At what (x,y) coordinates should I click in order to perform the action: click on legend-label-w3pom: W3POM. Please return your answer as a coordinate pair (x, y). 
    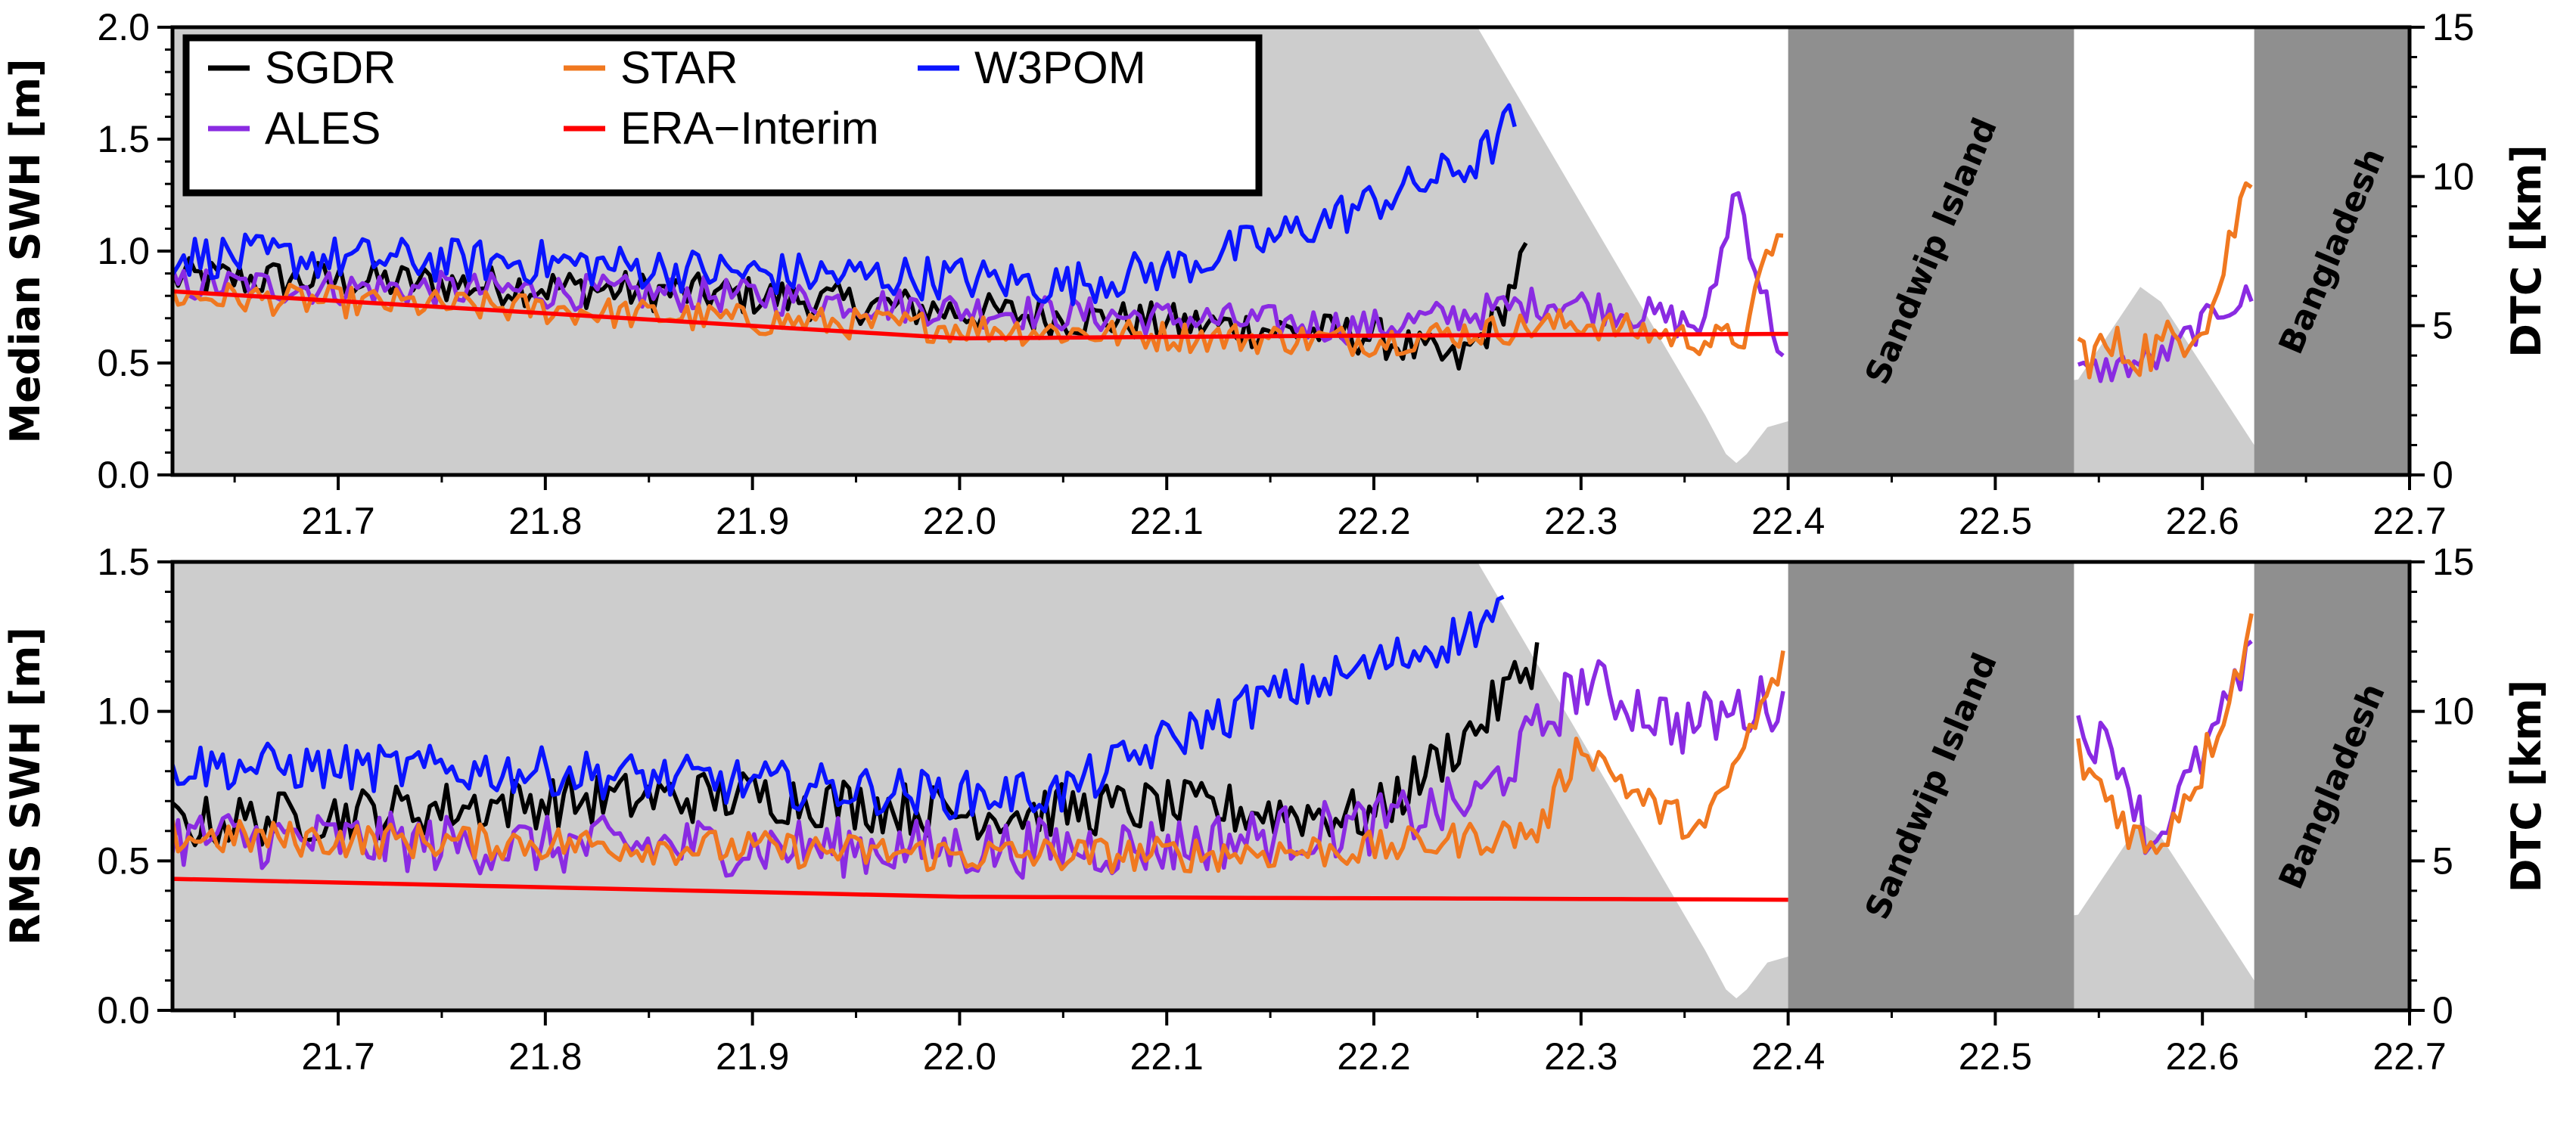
    Looking at the image, I should click on (1060, 67).